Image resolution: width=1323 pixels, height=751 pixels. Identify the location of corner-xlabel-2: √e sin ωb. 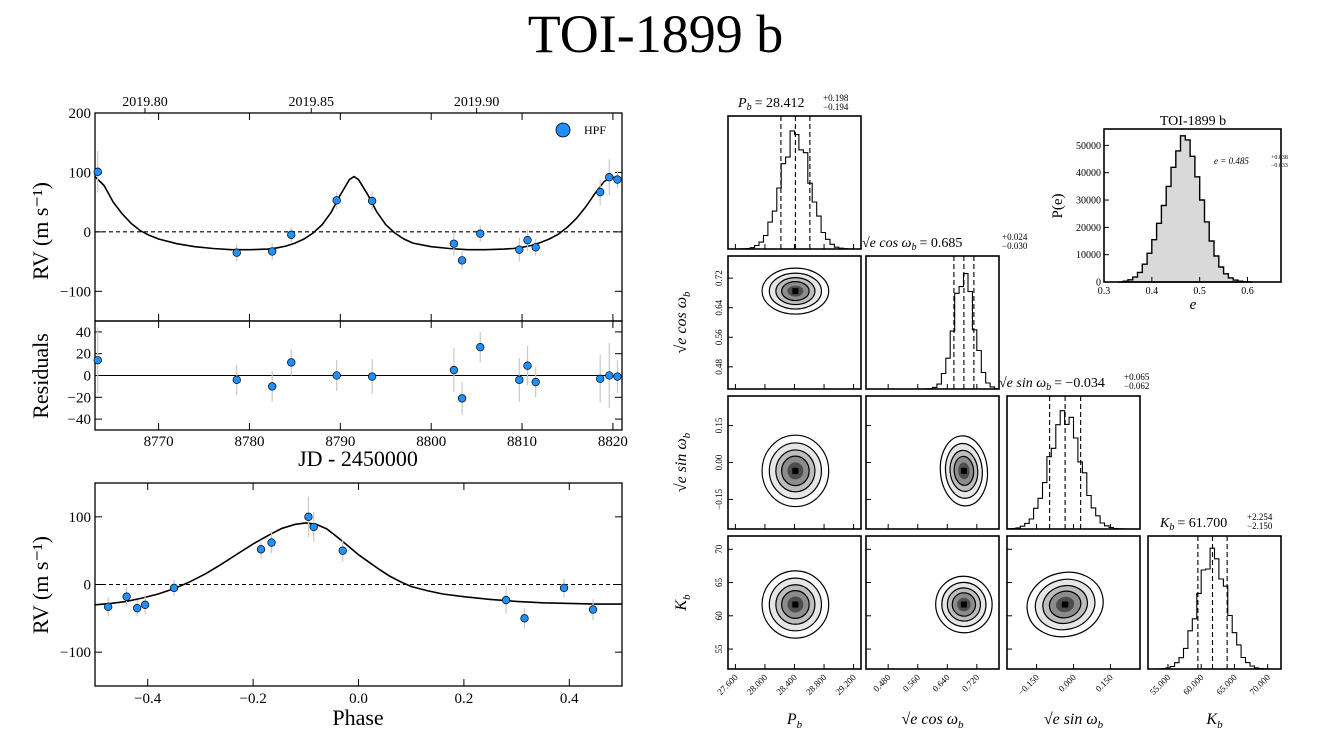
(1074, 721).